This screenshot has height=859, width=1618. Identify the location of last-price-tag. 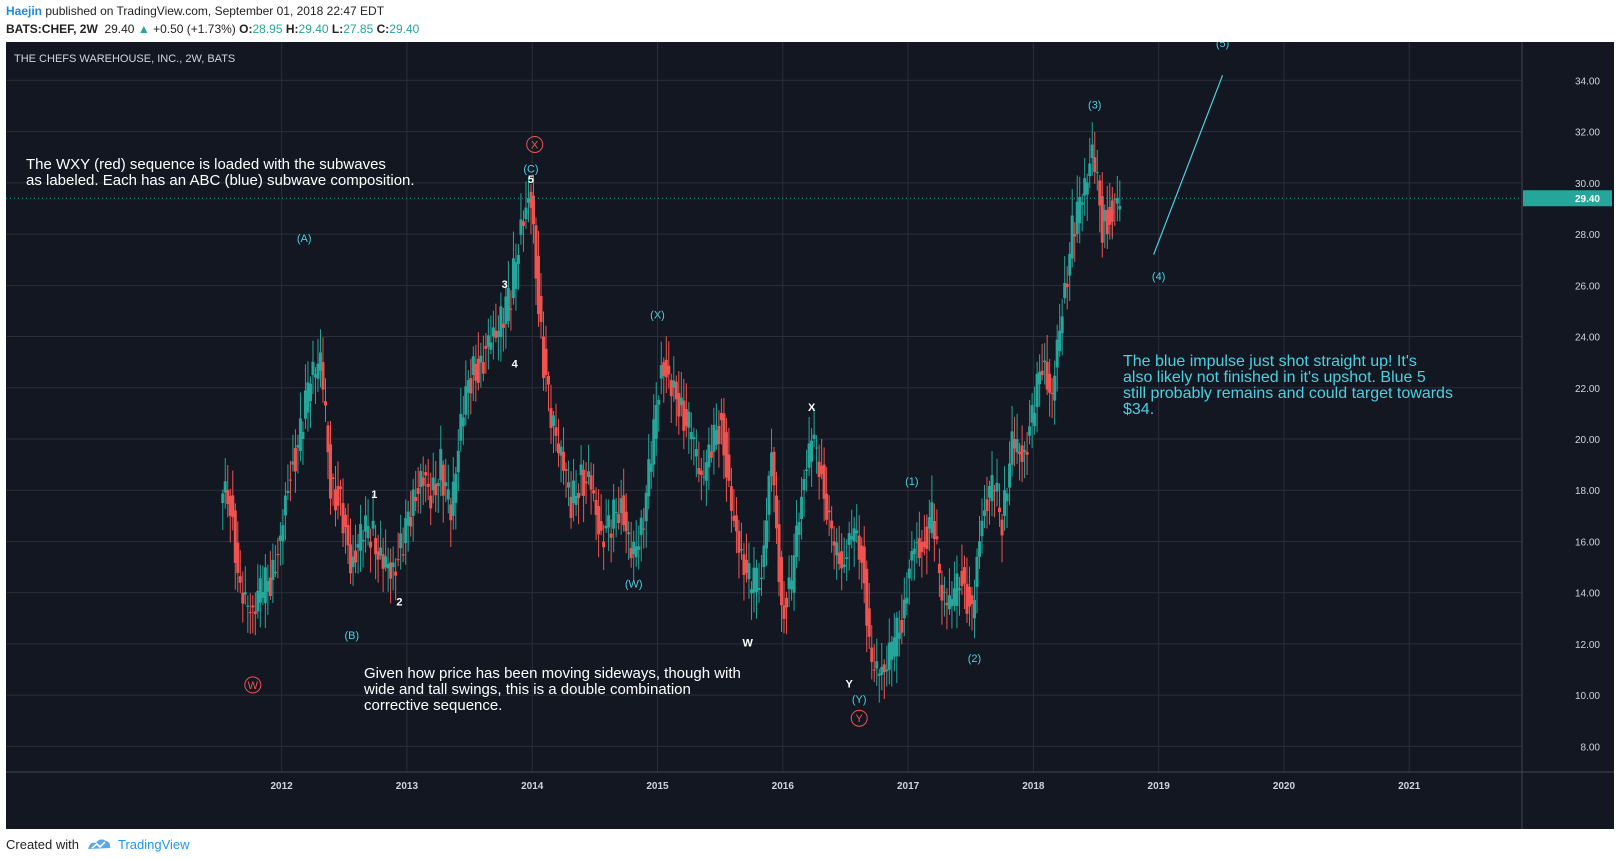
(1567, 198).